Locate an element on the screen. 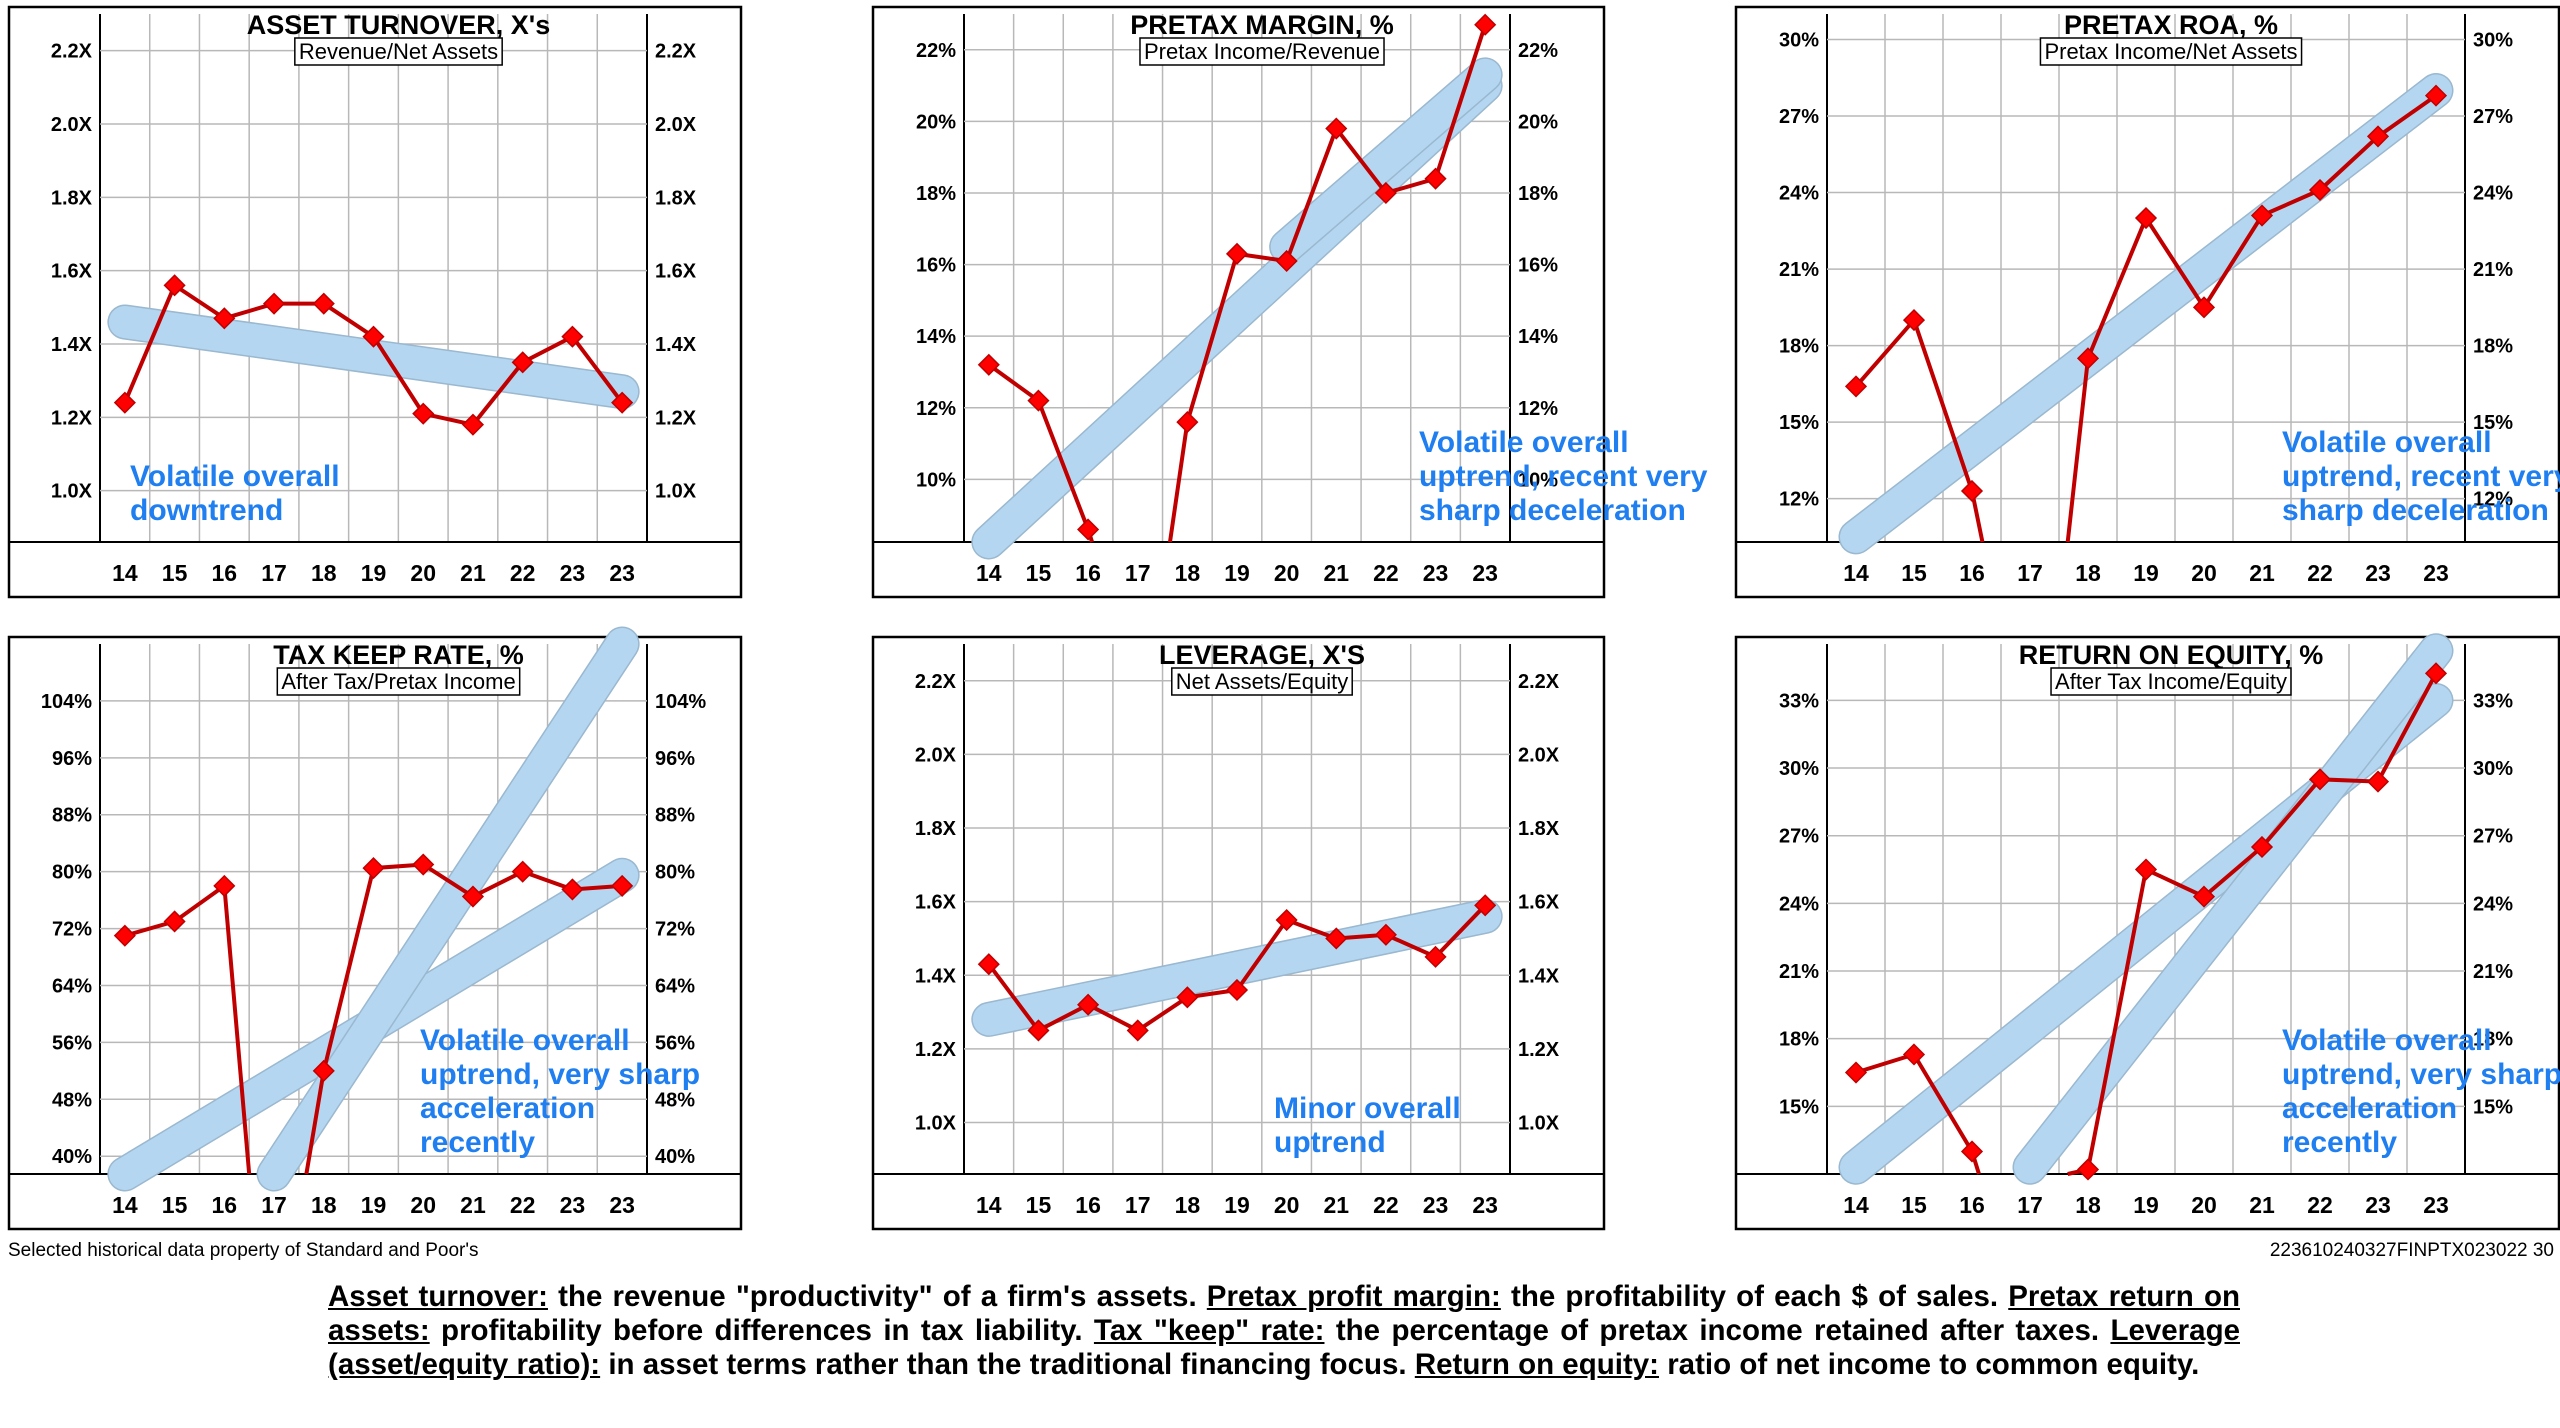  chart-title: PRETAX ROA, % is located at coordinates (2171, 25).